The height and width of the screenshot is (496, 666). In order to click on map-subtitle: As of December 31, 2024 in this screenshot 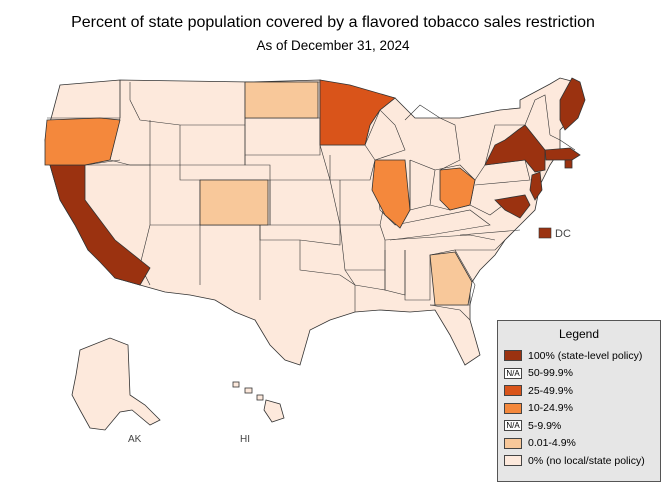, I will do `click(333, 45)`.